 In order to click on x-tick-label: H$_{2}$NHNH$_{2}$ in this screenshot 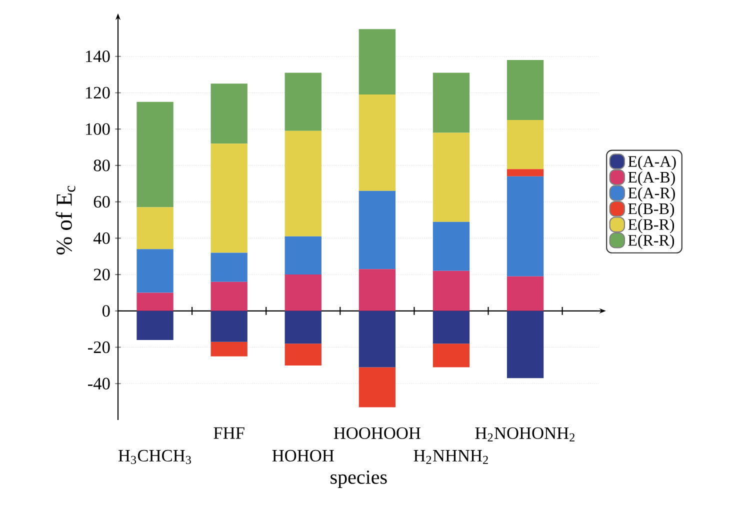, I will do `click(451, 457)`.